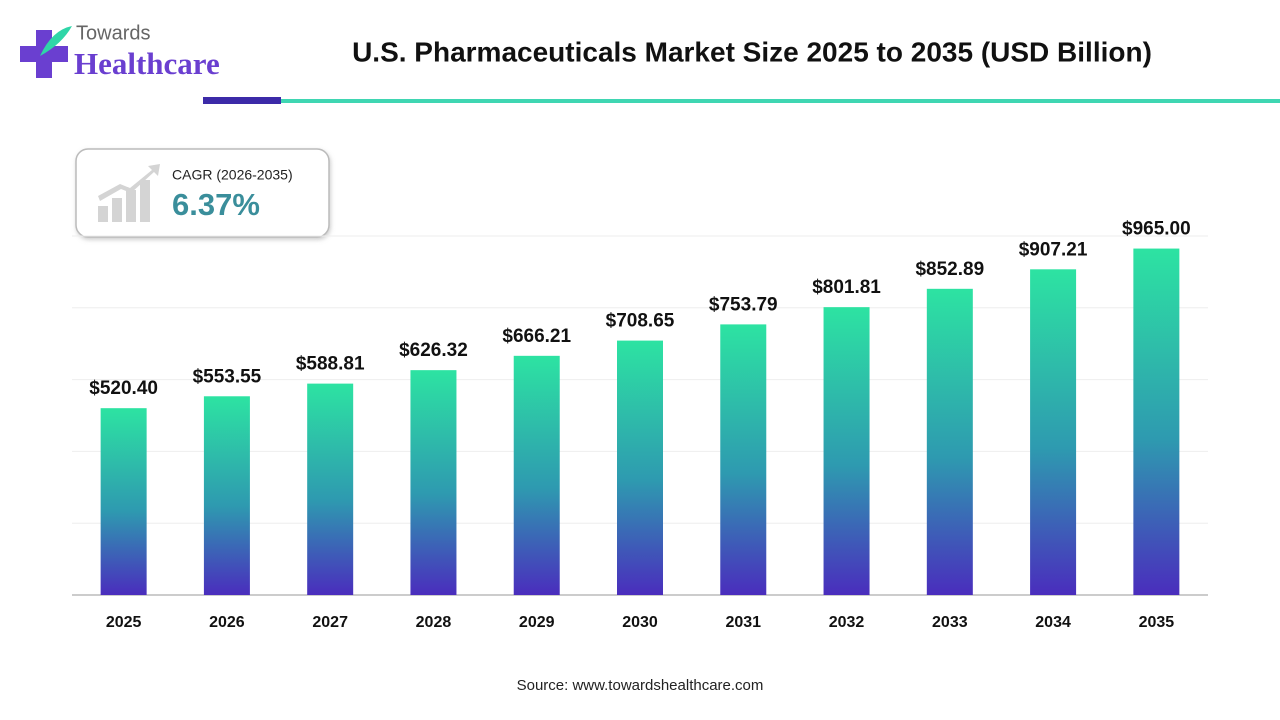  Describe the element at coordinates (536, 336) in the screenshot. I see `value-label: $666.21` at that location.